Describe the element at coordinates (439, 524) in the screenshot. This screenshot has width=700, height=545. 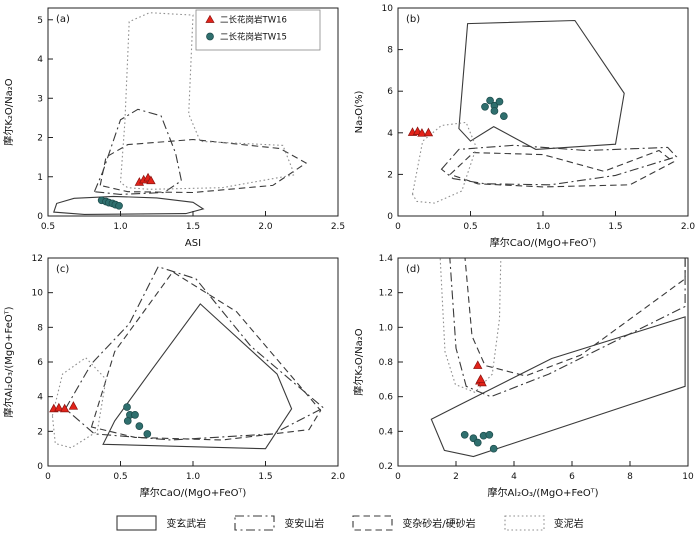
I see `field-legend-label-metagraywacke: 变杂砂岩/硬砂岩` at that location.